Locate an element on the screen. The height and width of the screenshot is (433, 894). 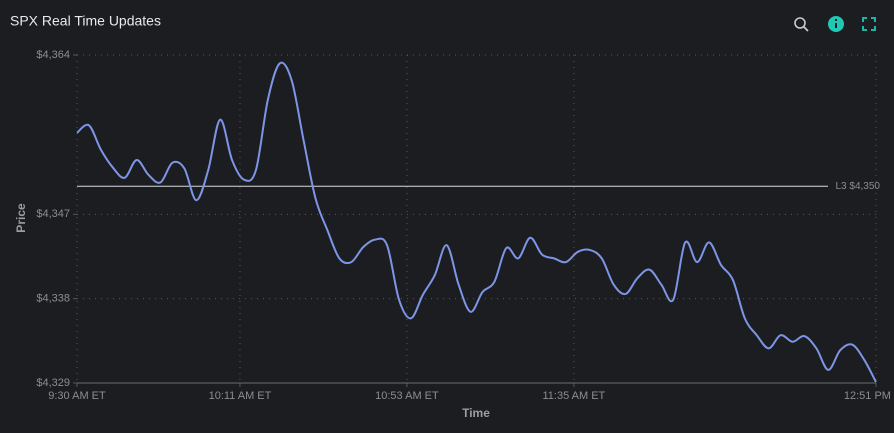
y-axis-title: Price is located at coordinates (21, 218).